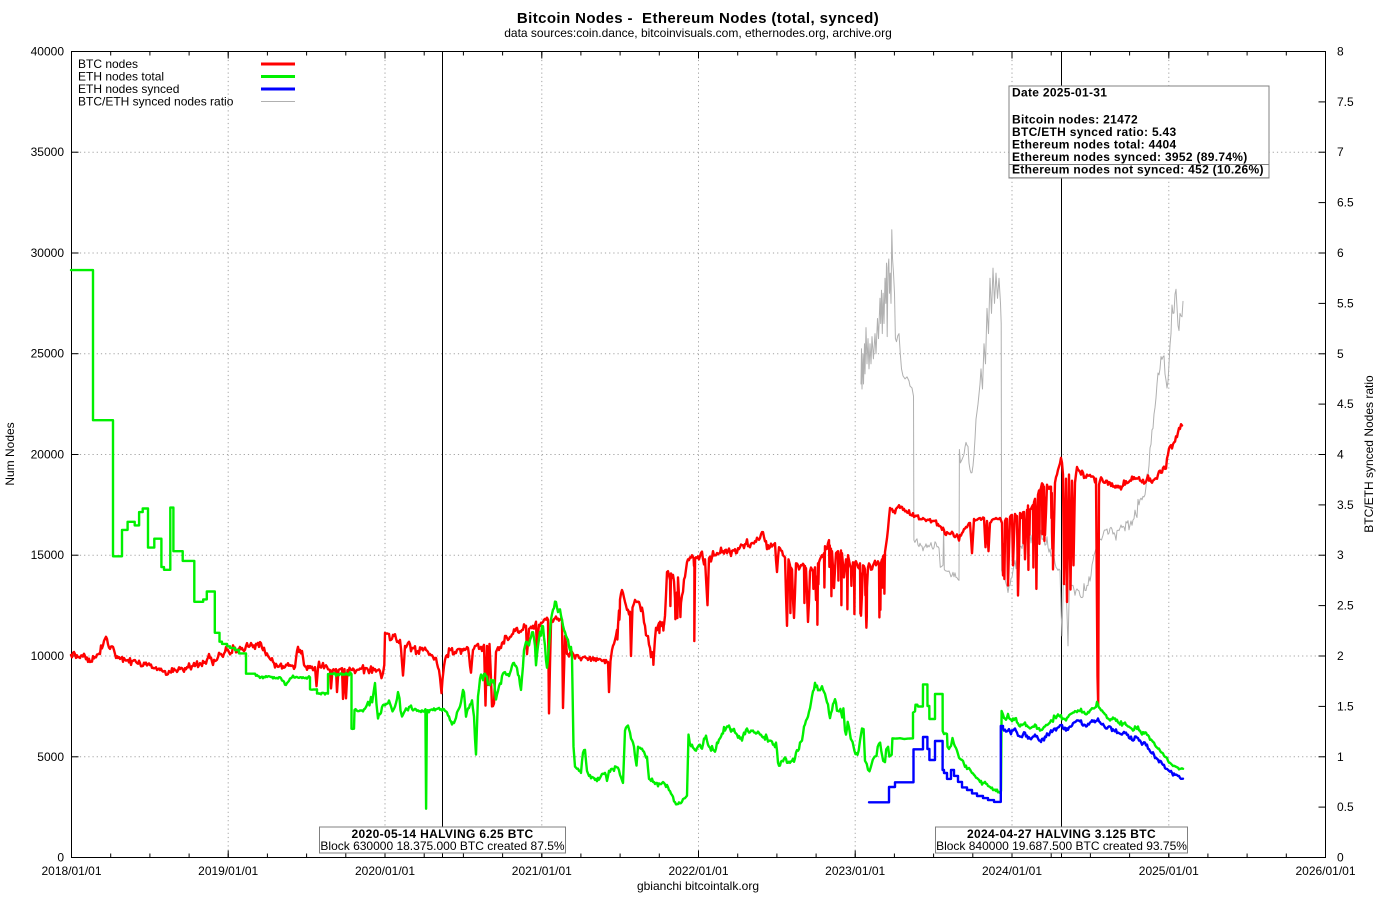 The image size is (1400, 905). What do you see at coordinates (542, 871) in the screenshot?
I see `svg-text: 2021/01/01` at bounding box center [542, 871].